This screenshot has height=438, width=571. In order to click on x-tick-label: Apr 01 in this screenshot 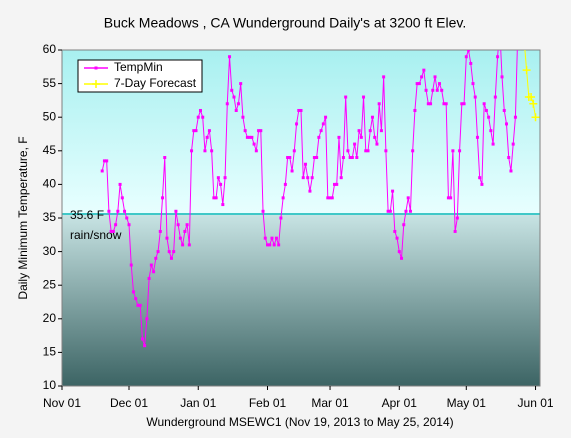, I will do `click(400, 403)`.